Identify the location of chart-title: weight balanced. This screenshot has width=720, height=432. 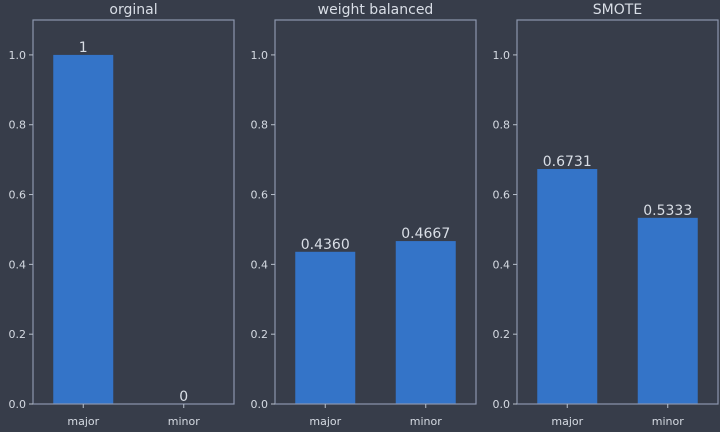
(376, 10).